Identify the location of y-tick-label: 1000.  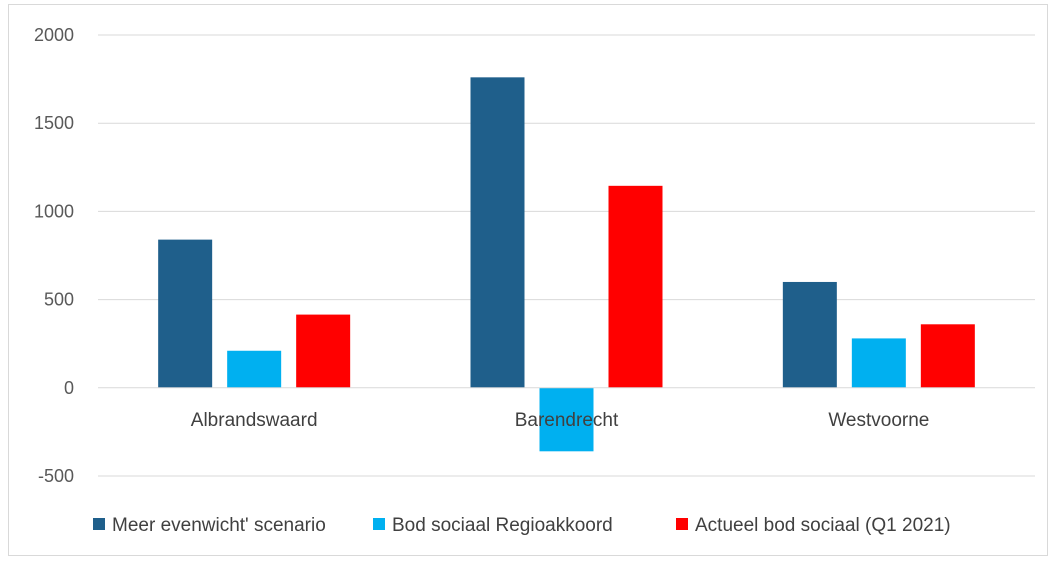
(54, 211).